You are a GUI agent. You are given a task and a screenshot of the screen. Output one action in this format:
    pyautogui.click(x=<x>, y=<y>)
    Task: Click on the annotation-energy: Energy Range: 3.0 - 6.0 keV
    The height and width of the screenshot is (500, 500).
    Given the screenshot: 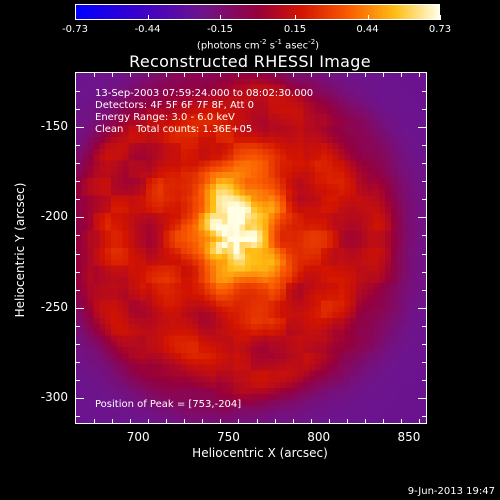 What is the action you would take?
    pyautogui.click(x=165, y=117)
    